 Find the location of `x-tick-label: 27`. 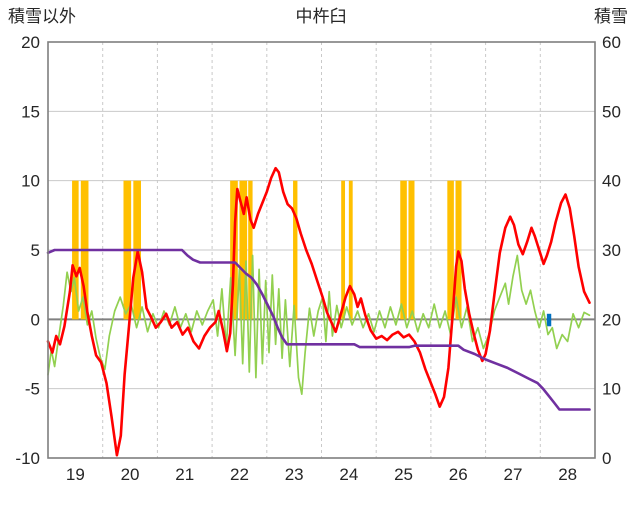

x-tick-label: 27 is located at coordinates (512, 474).